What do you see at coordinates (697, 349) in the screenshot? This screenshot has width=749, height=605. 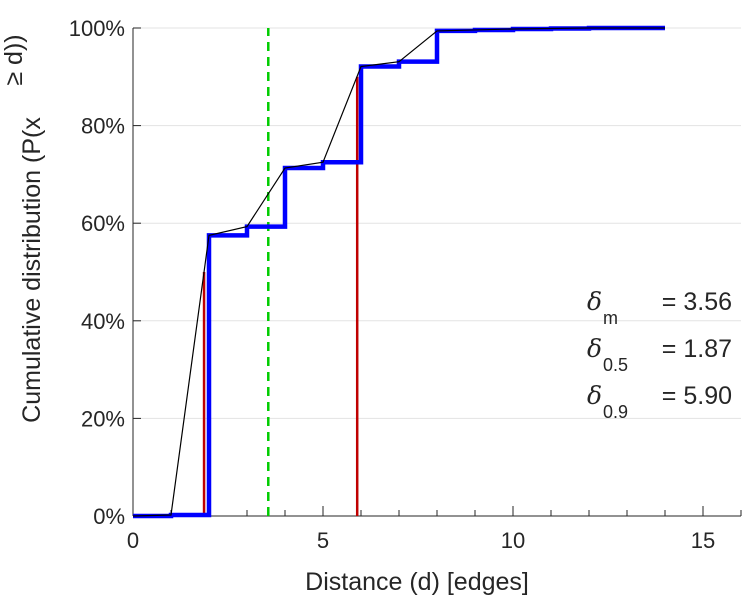 I see `annotation-value: = 1.87` at bounding box center [697, 349].